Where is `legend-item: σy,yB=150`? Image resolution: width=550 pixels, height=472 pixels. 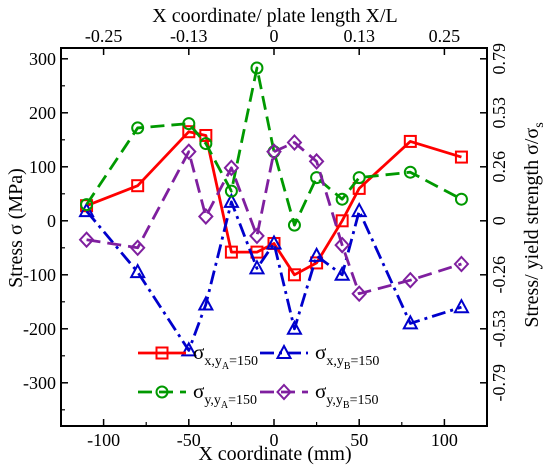
legend-item: σy,yB=150 is located at coordinates (319, 395).